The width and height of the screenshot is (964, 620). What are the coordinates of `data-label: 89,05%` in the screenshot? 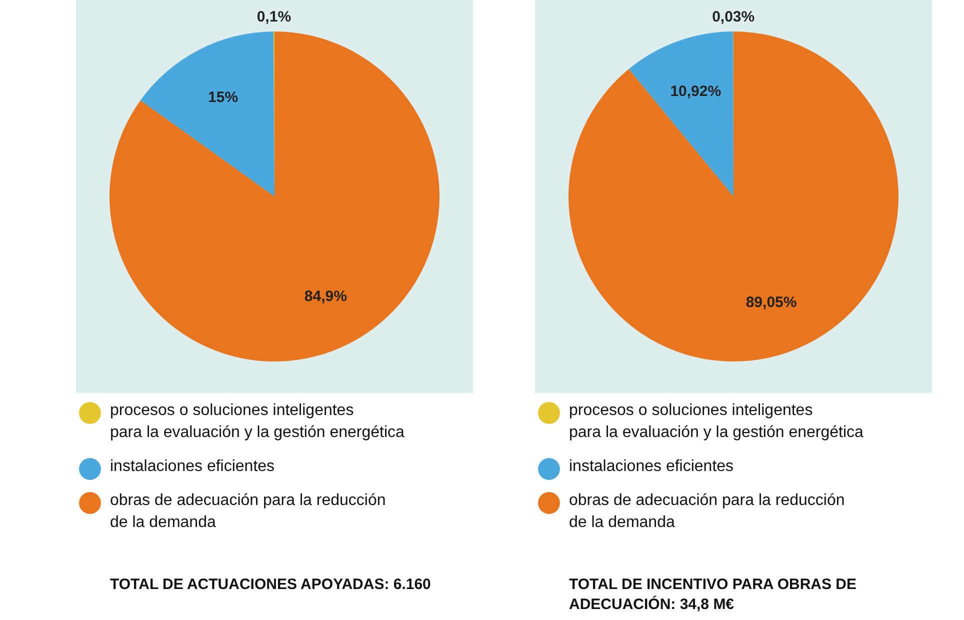 It's located at (771, 302).